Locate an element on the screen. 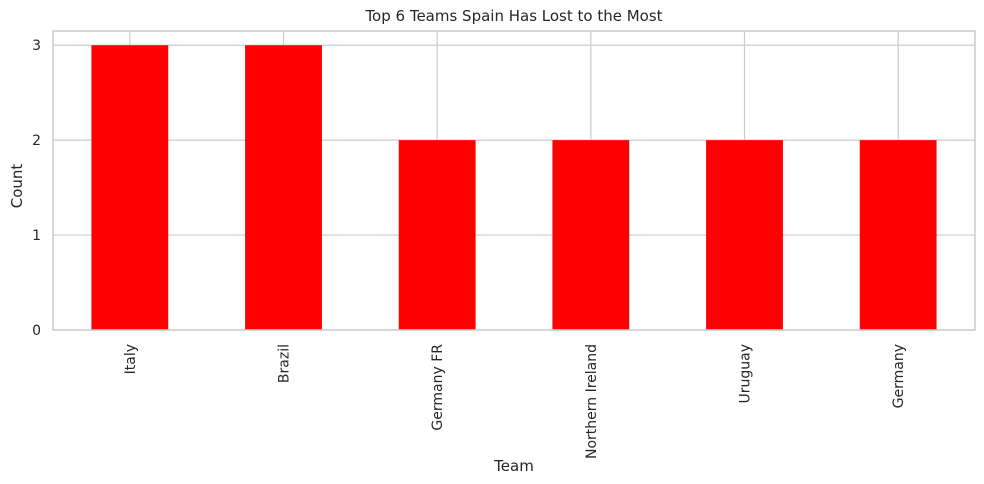  y-tick-label: 0 is located at coordinates (36, 331).